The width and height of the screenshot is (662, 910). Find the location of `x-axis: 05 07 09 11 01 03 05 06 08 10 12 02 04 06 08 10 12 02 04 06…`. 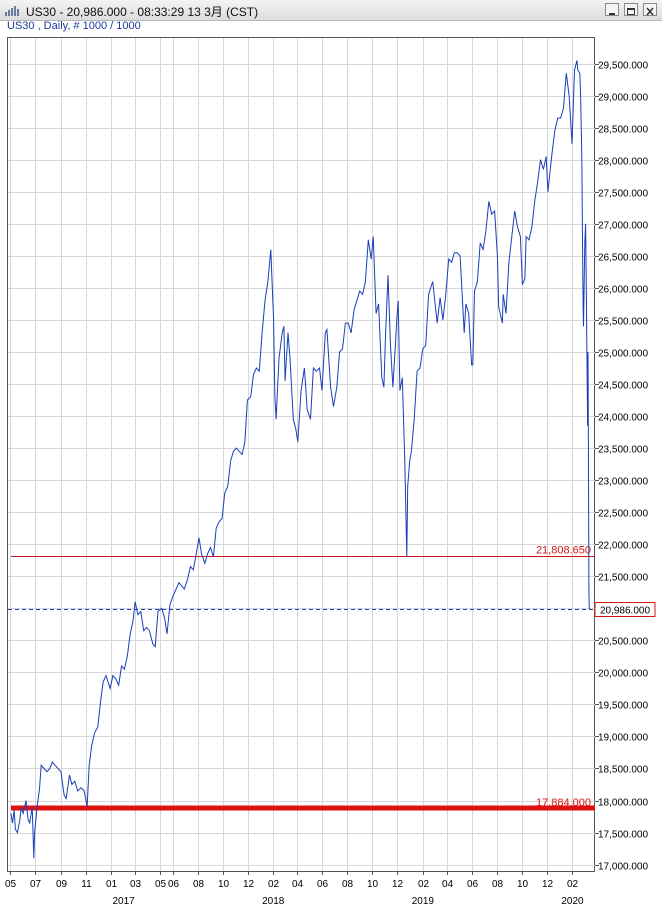

x-axis: 05 07 09 11 01 03 05 06 08 10 12 02 04 06 08 10 12 02 04 06… is located at coordinates (294, 889).